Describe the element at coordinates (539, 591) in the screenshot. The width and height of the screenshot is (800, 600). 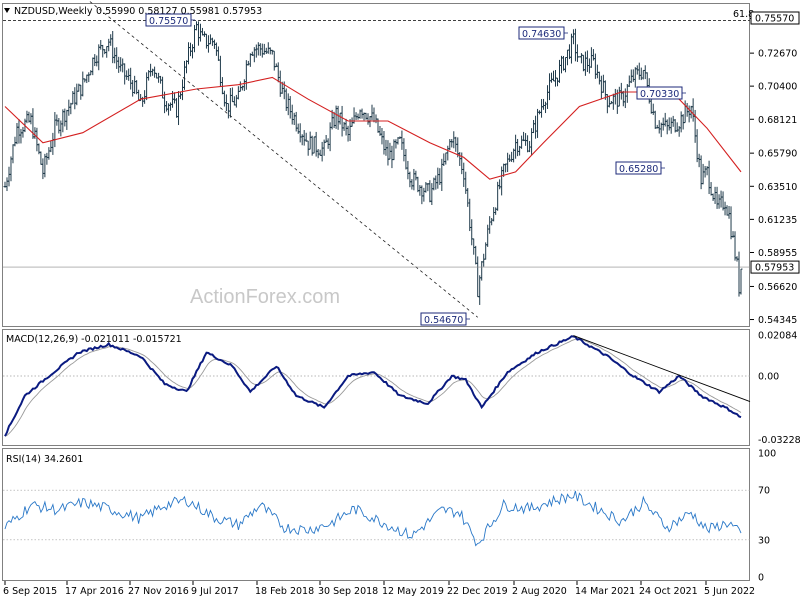
I see `x-tick-label: 2 Aug 2020` at that location.